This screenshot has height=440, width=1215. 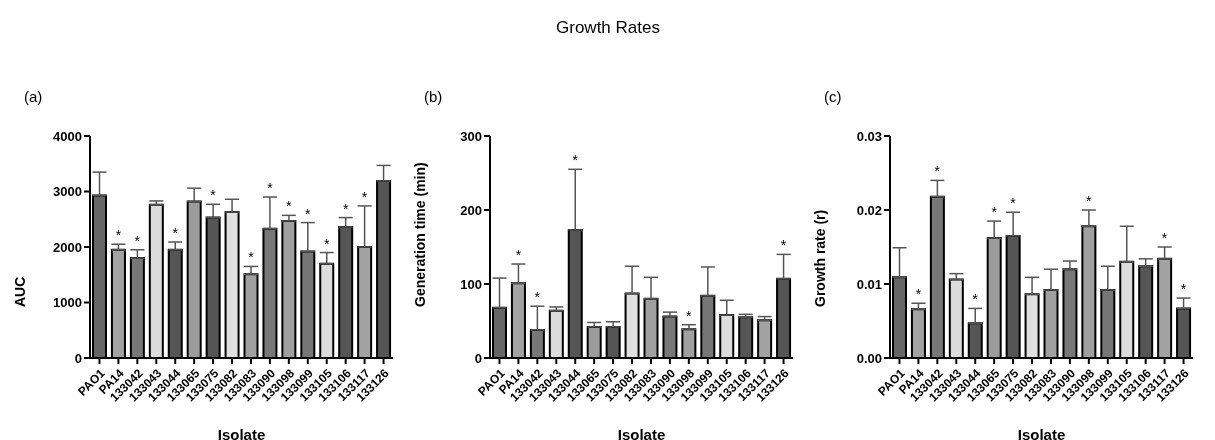 I want to click on chart-title: Growth Rates, so click(x=608, y=28).